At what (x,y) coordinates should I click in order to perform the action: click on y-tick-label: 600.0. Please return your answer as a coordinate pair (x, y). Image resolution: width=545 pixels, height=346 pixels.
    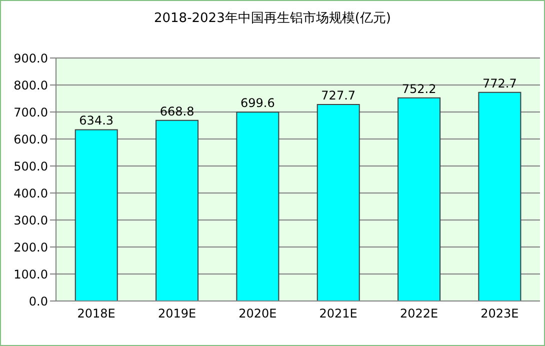
    Looking at the image, I should click on (31, 139).